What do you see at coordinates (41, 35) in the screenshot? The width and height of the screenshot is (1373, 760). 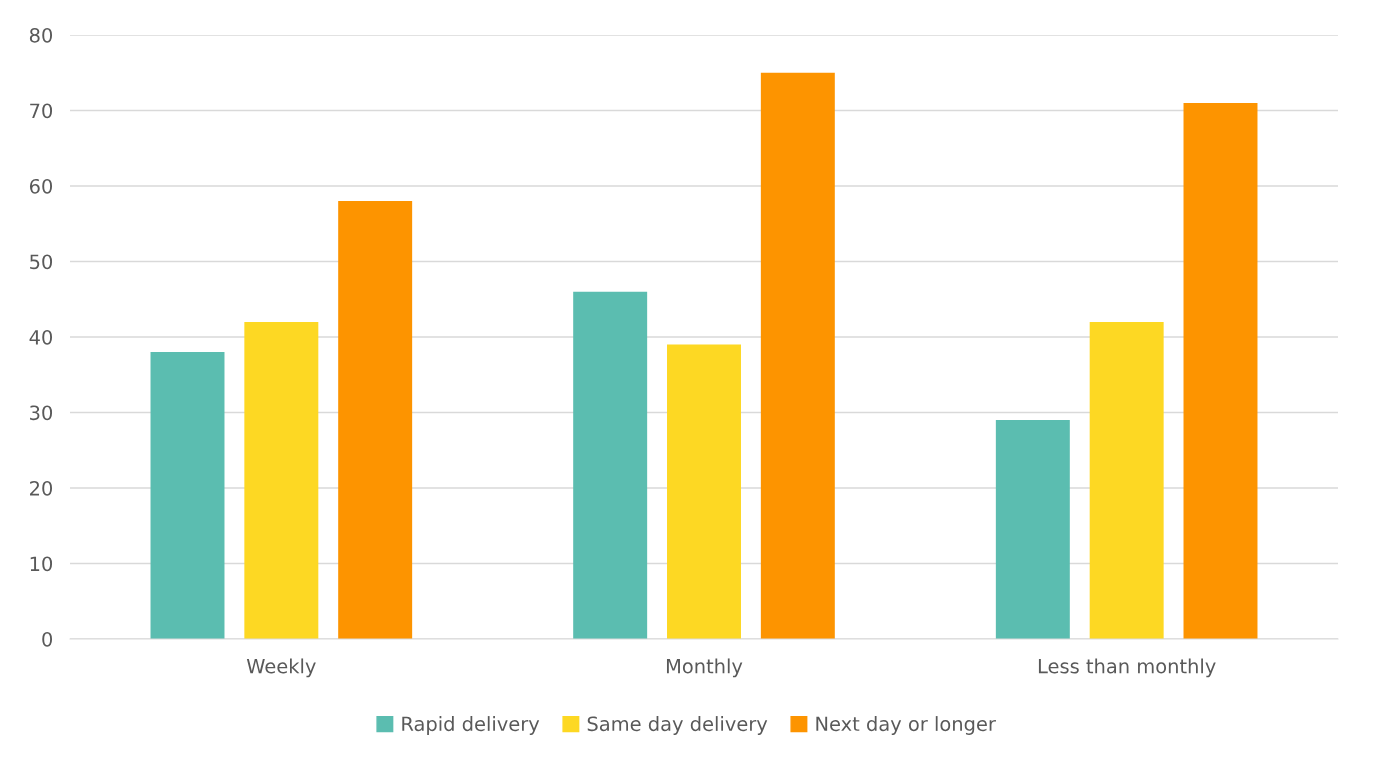 I see `y-tick-label: 80` at bounding box center [41, 35].